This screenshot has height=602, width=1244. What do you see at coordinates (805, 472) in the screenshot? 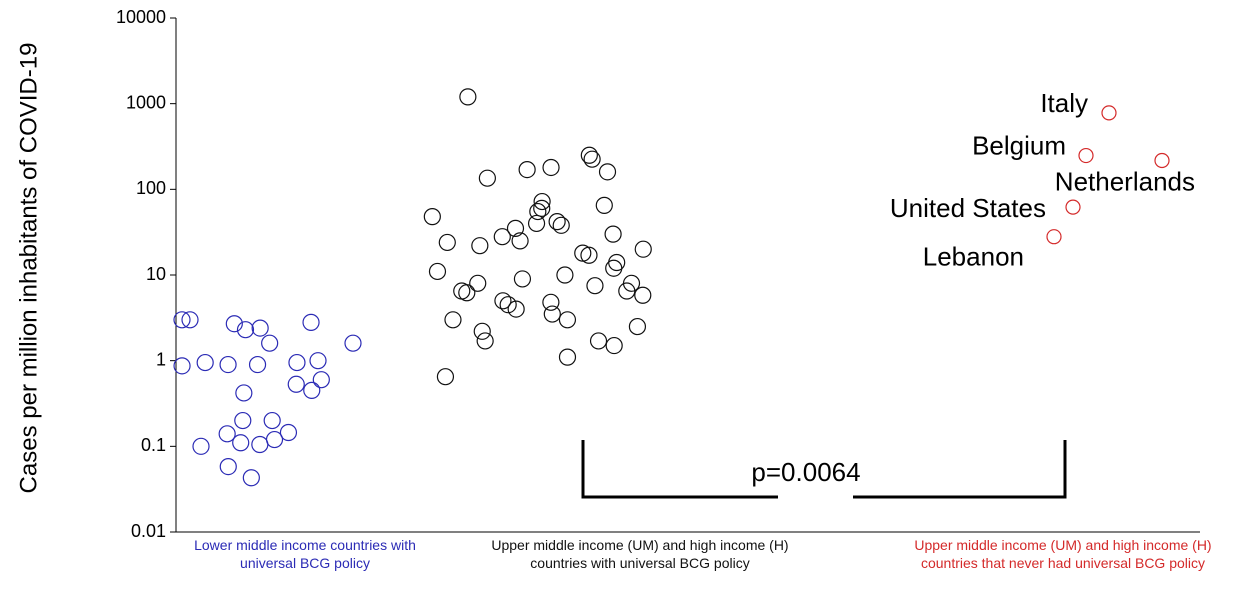
I see `p-value: p=0.0064` at bounding box center [805, 472].